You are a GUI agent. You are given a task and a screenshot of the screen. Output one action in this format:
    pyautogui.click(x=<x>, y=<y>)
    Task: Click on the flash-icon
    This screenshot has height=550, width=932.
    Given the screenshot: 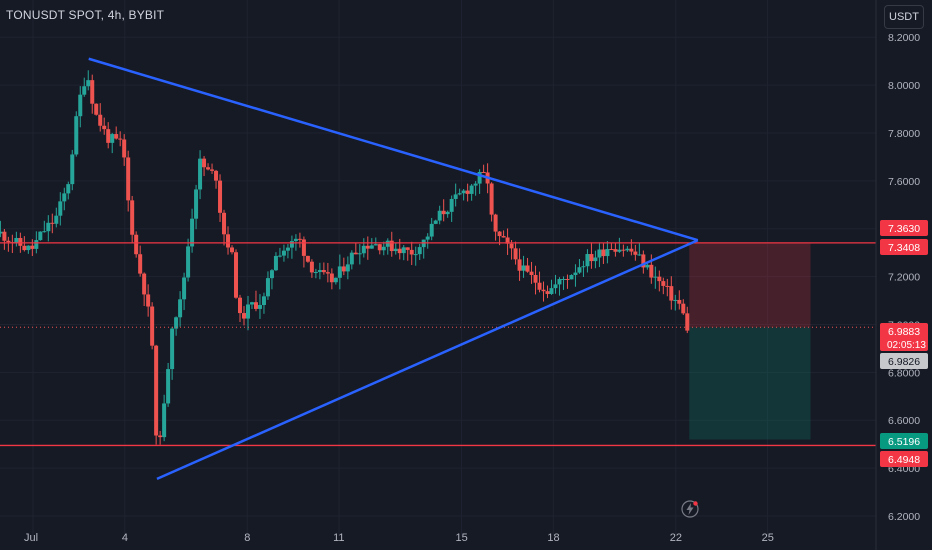 What is the action you would take?
    pyautogui.click(x=690, y=509)
    